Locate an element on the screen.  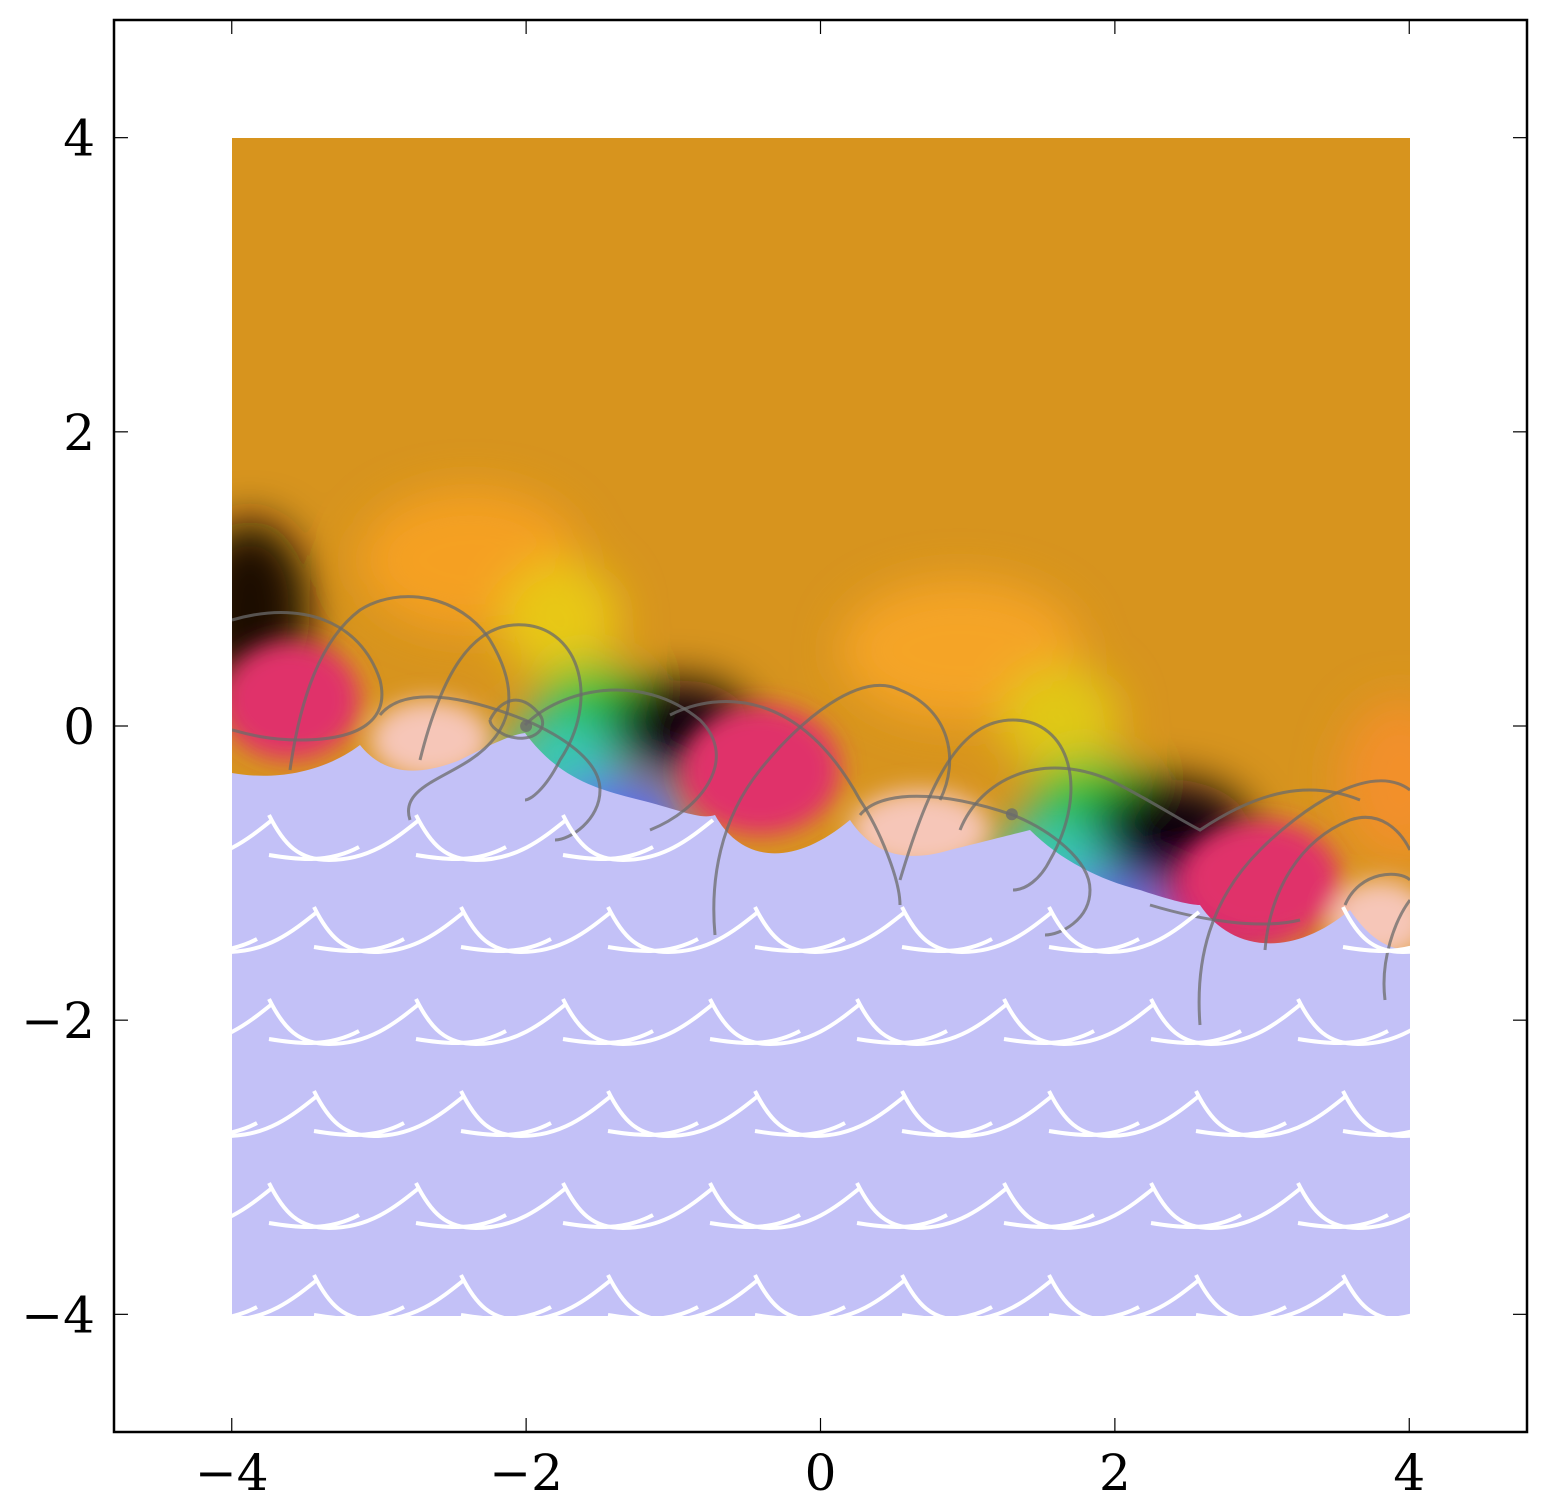
yellow-glow-right is located at coordinates (1060, 720).